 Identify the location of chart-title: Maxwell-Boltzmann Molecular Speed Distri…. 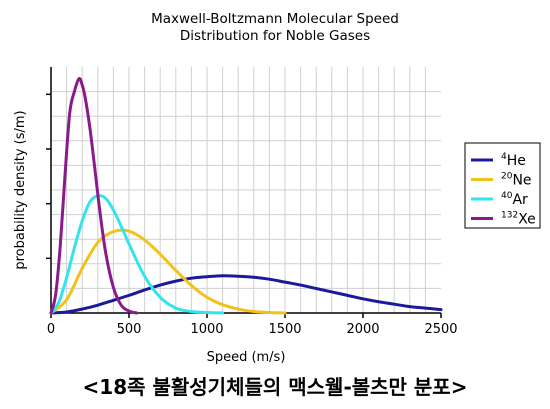
(275, 28).